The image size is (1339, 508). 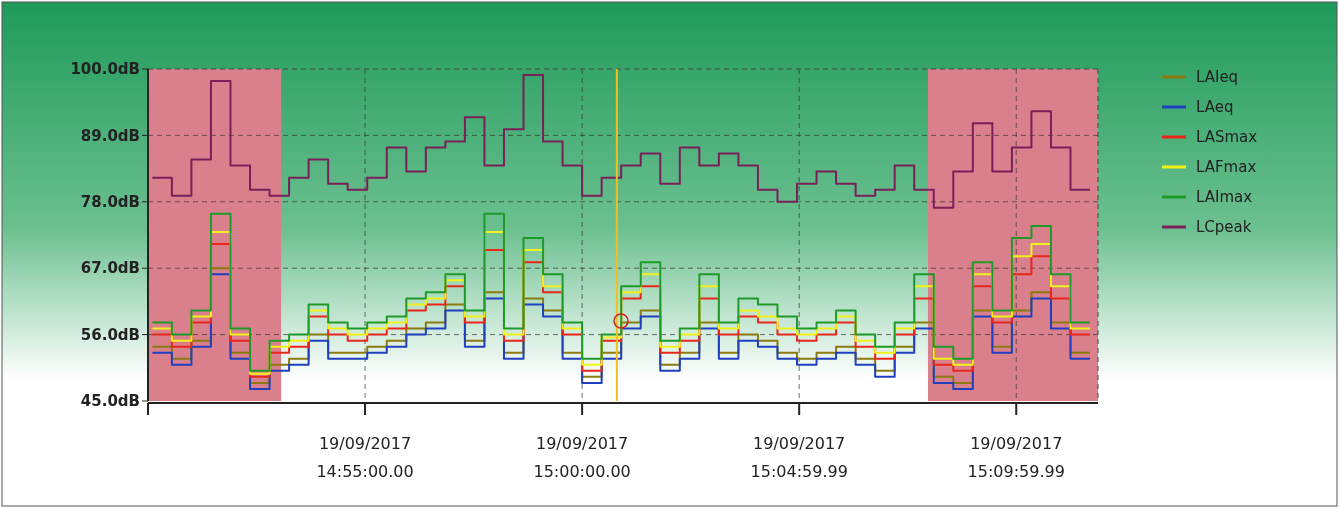 I want to click on y-tick-label: 89.0dB, so click(x=110, y=135).